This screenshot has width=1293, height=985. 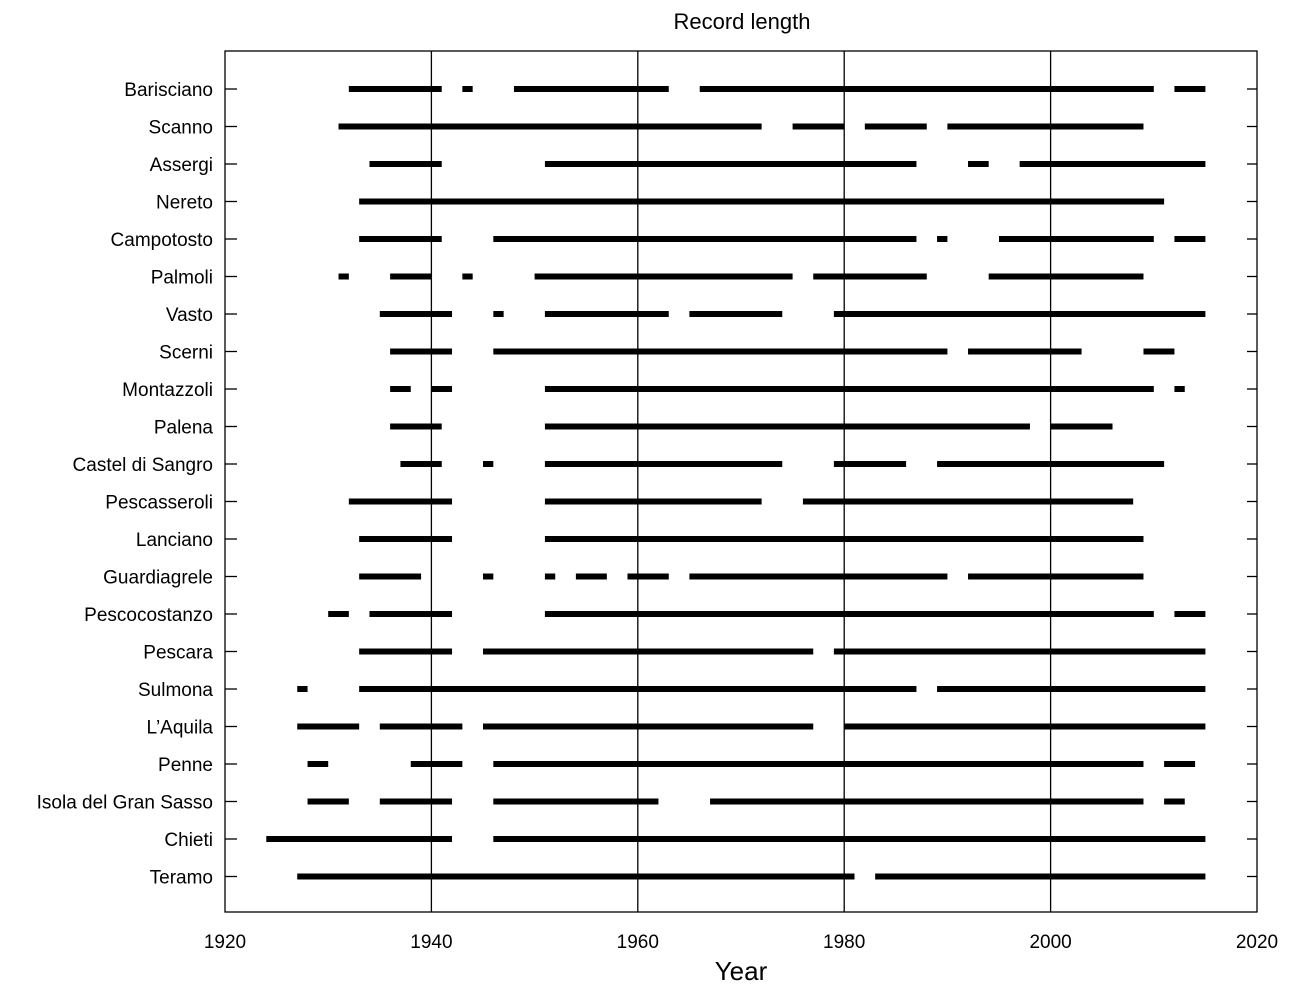 What do you see at coordinates (178, 653) in the screenshot?
I see `y-tick-label: Pescara` at bounding box center [178, 653].